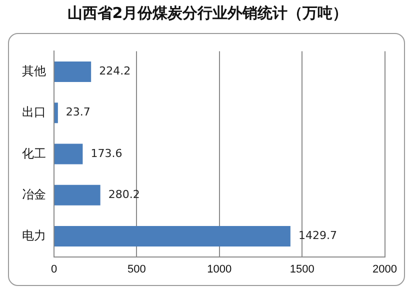 The height and width of the screenshot is (293, 415). I want to click on data-label: 23.7, so click(78, 112).